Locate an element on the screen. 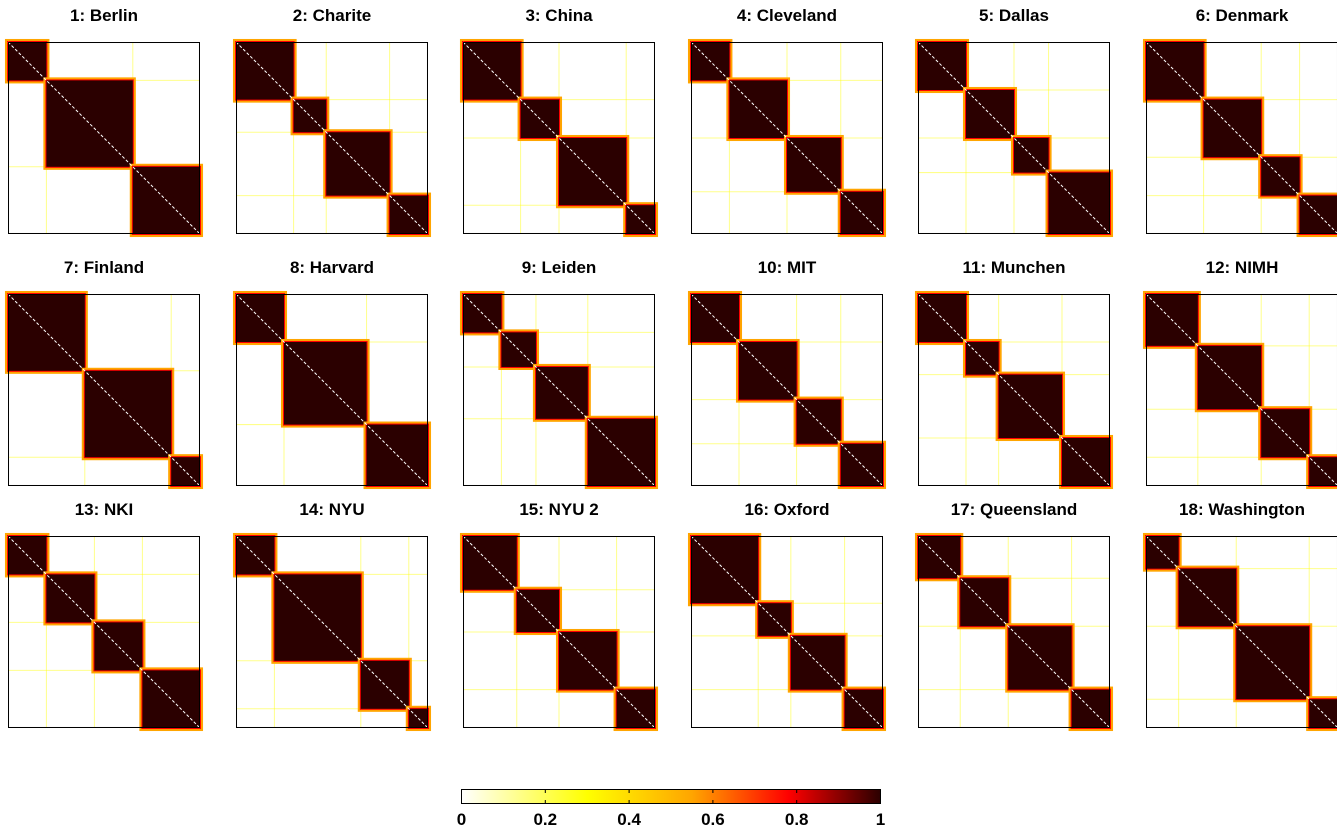  heatmap-panel: 9: Leiden is located at coordinates (559, 372).